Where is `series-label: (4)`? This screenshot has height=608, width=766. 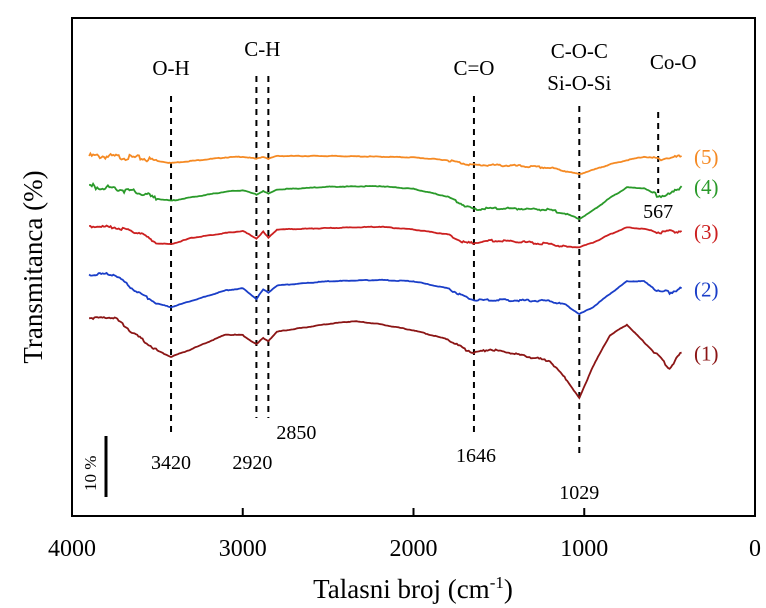 series-label: (4) is located at coordinates (706, 187).